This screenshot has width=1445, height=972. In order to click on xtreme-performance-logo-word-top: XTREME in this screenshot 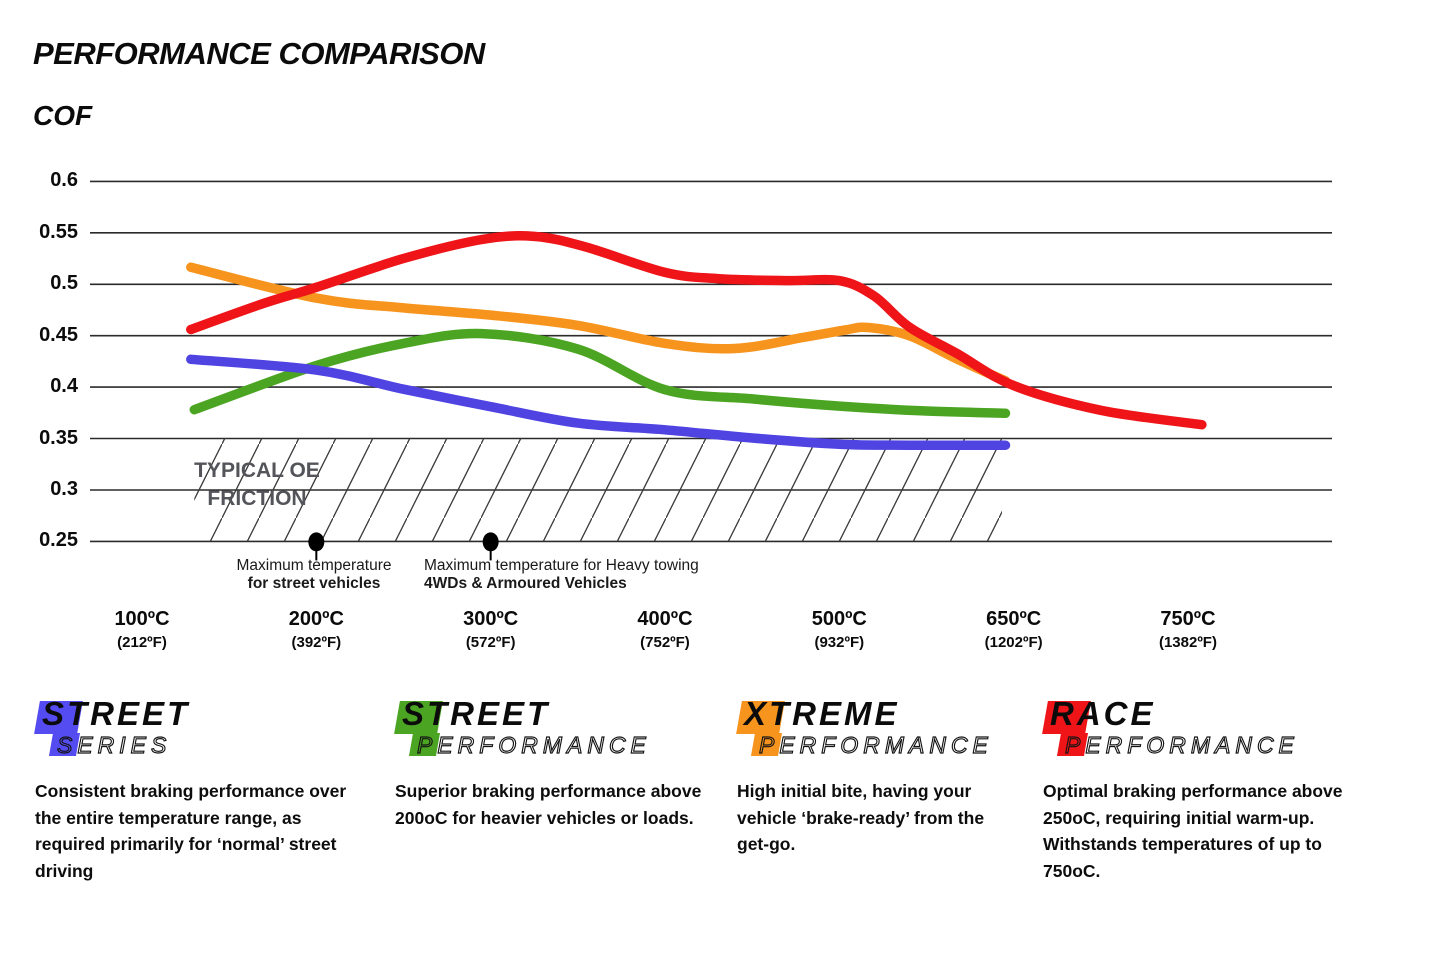, I will do `click(822, 713)`.